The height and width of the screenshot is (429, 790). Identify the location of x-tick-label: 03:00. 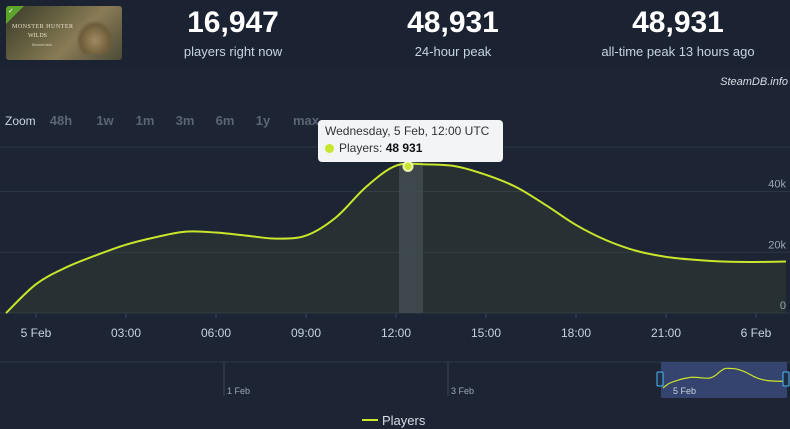
(126, 333).